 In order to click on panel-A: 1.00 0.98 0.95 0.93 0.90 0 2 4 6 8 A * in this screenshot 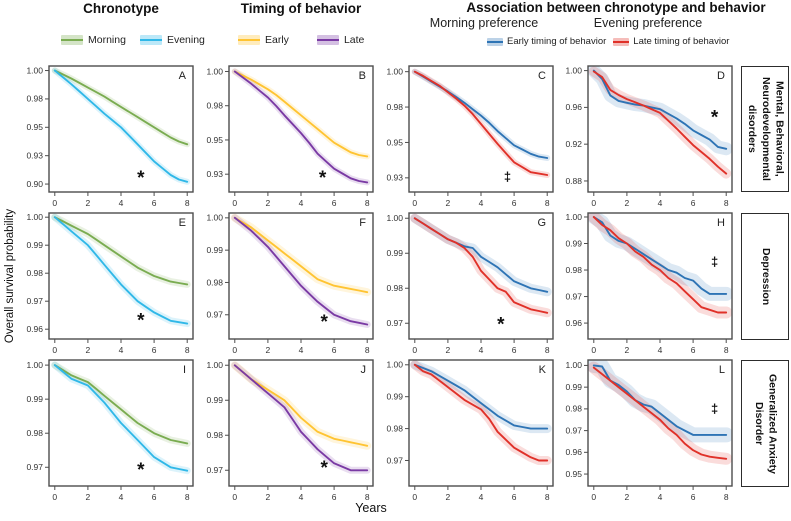, I will do `click(110, 136)`.